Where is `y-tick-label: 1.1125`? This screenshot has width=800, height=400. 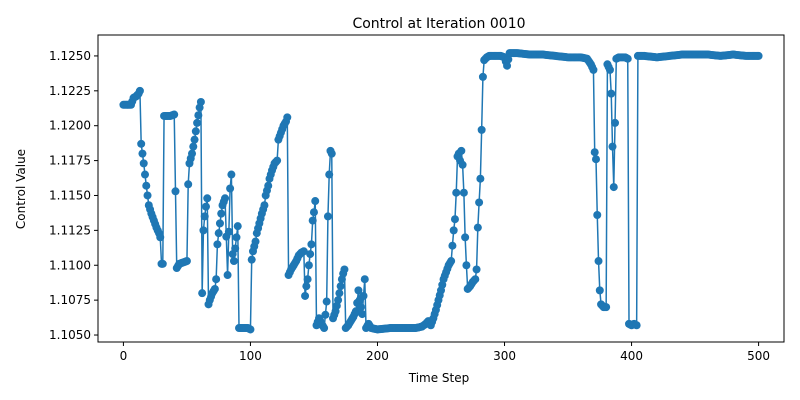
y-tick-label: 1.1125 is located at coordinates (70, 230).